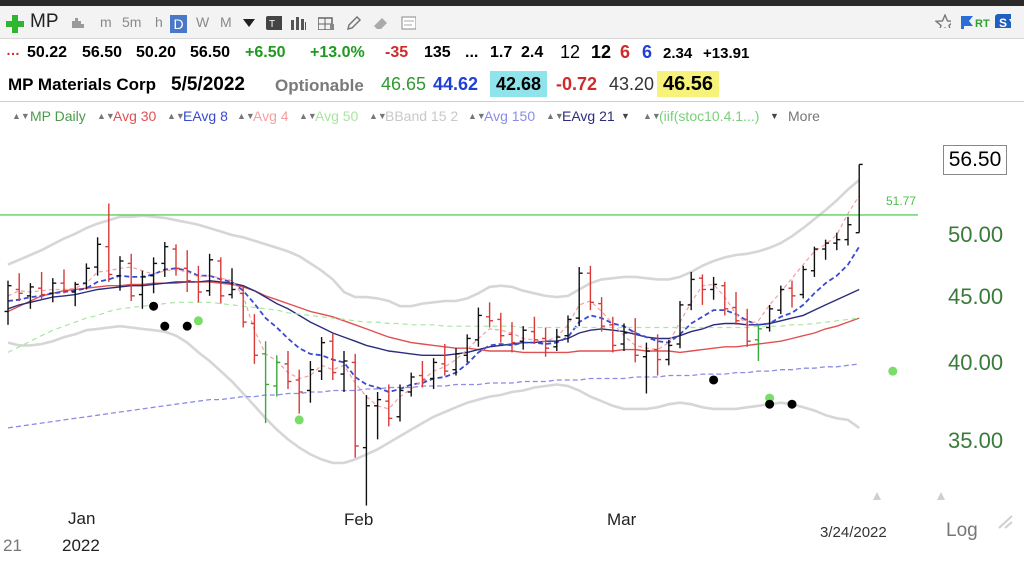 This screenshot has width=1024, height=562. What do you see at coordinates (106, 22) in the screenshot?
I see `timeframe-1m-button: m` at bounding box center [106, 22].